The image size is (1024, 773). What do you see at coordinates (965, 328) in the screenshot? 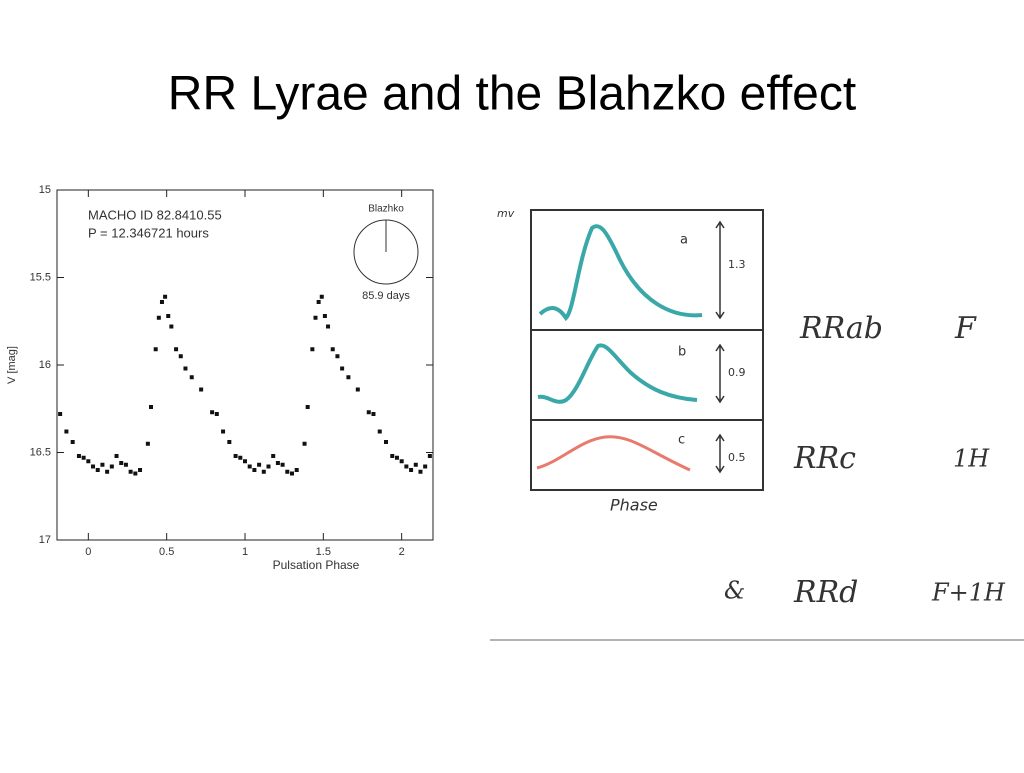
I see `mode-label: F` at bounding box center [965, 328].